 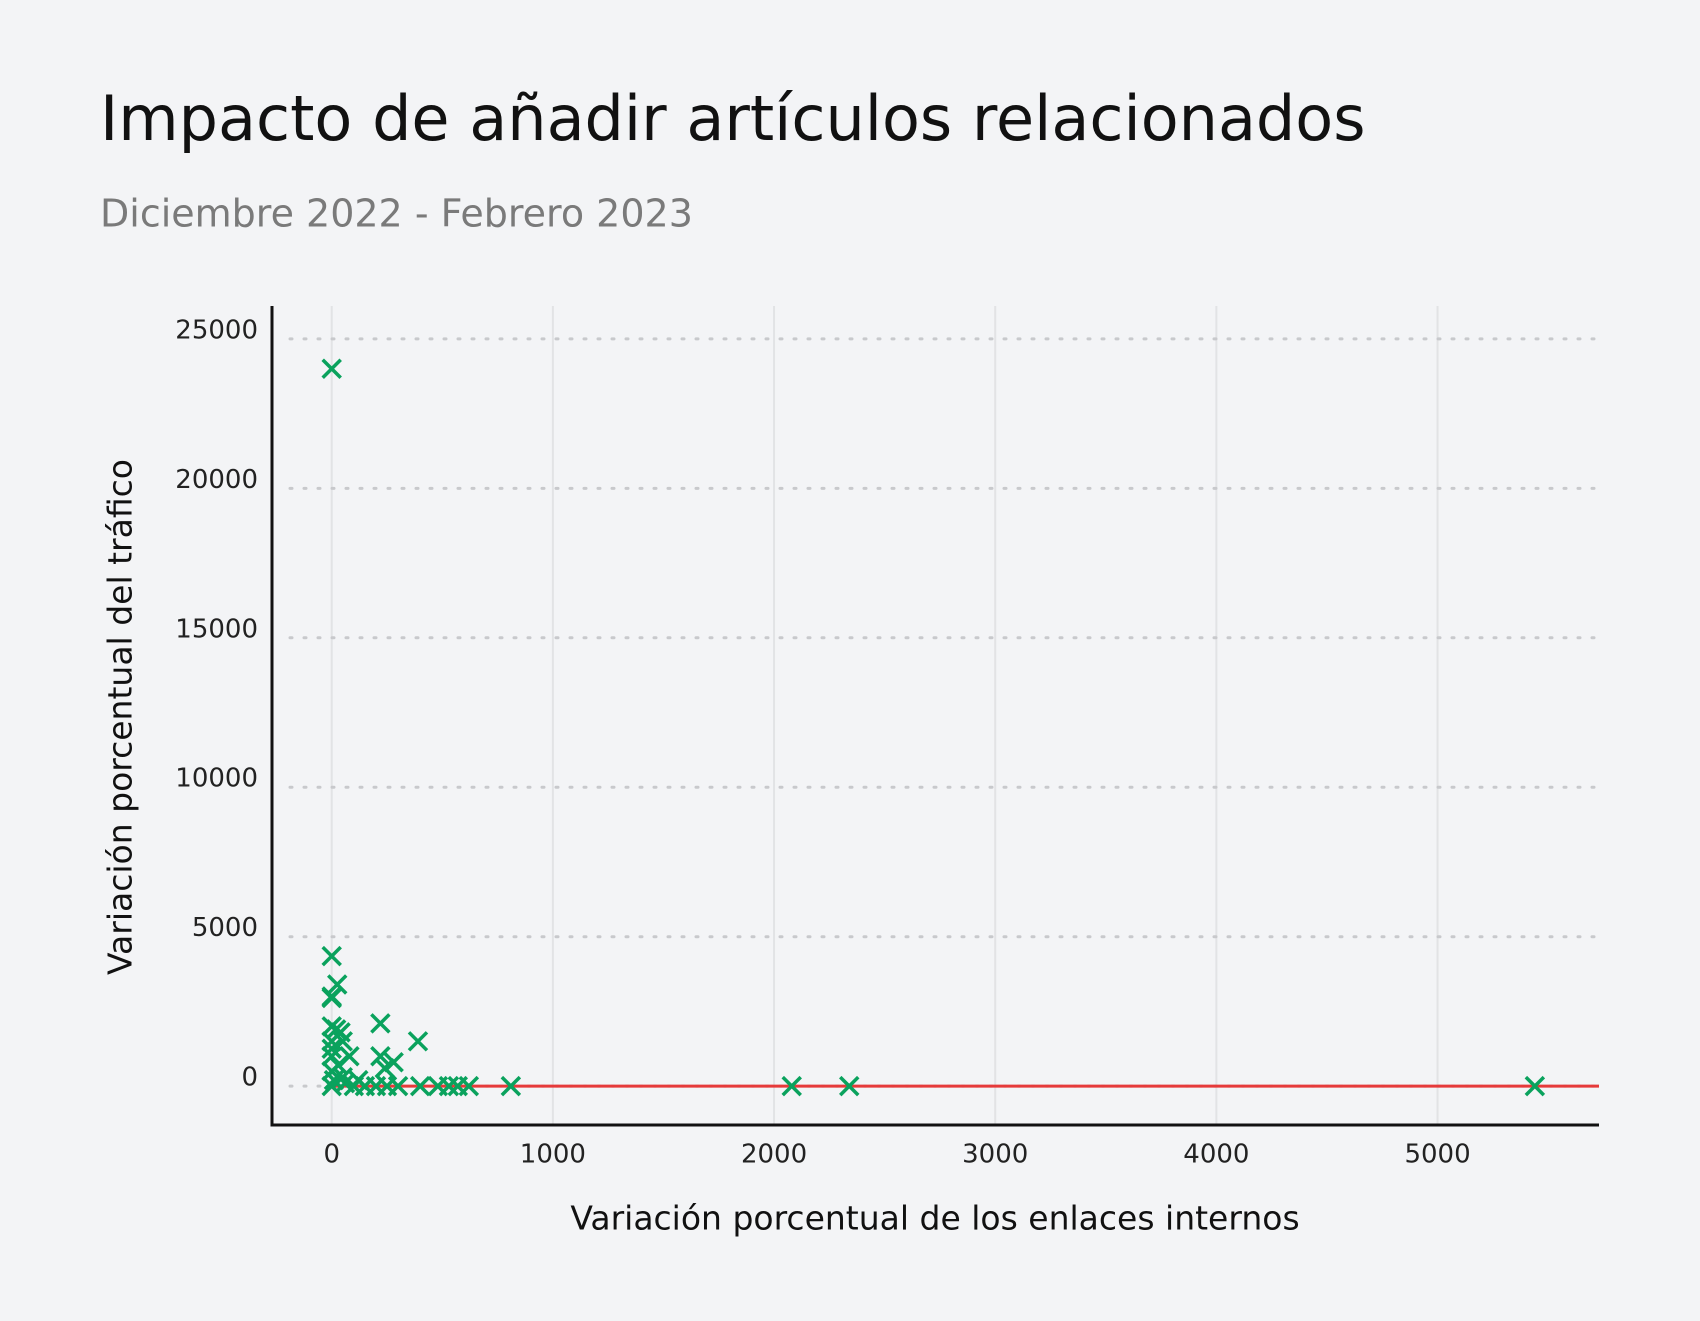 What do you see at coordinates (249, 1078) in the screenshot?
I see `y-tick-label: 0` at bounding box center [249, 1078].